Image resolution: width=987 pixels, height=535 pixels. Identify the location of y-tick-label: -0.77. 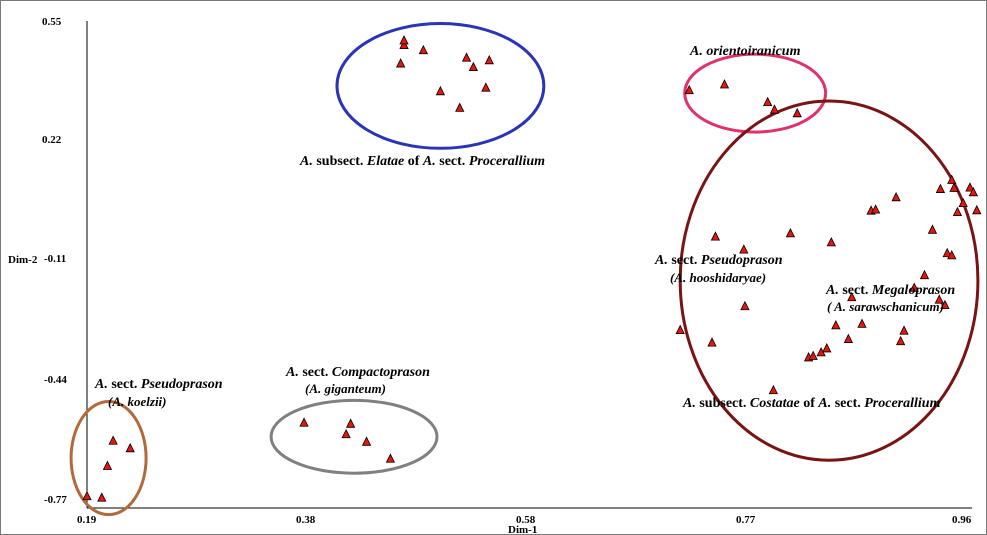
(55, 500).